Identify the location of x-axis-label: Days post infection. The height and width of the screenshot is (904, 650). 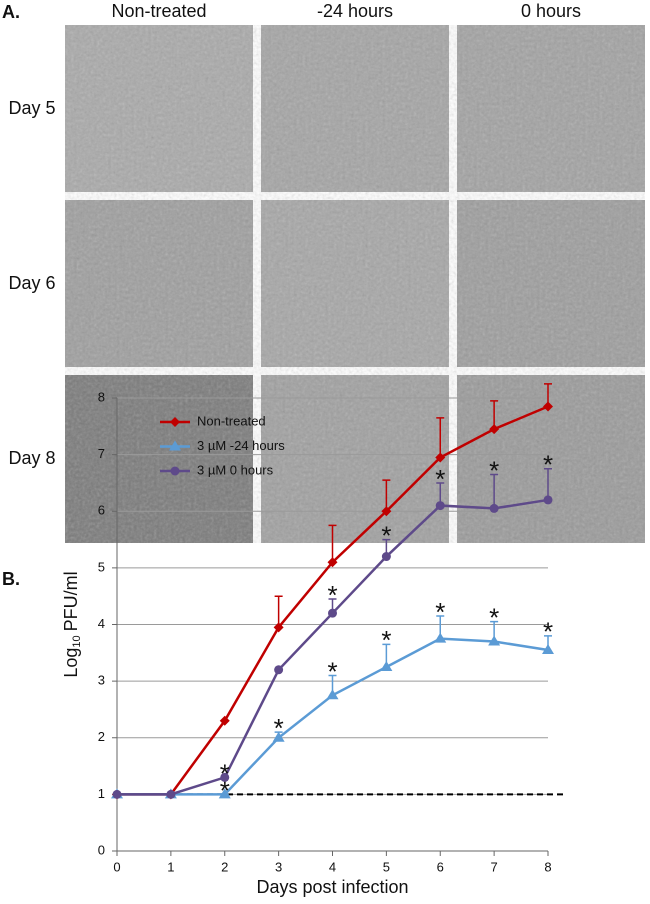
(332, 887).